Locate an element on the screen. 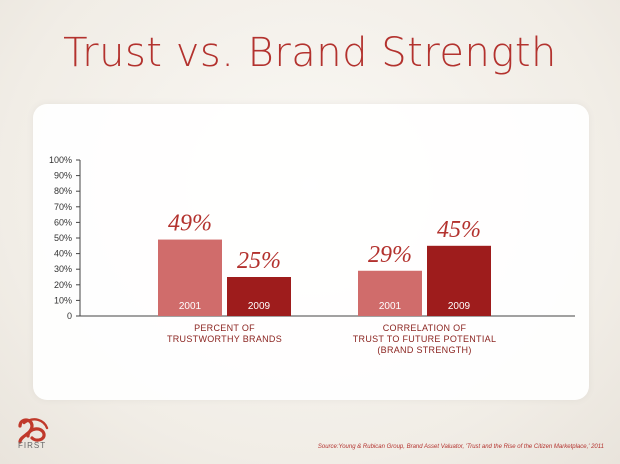 The height and width of the screenshot is (464, 620). bar-value-label: 49% is located at coordinates (190, 224).